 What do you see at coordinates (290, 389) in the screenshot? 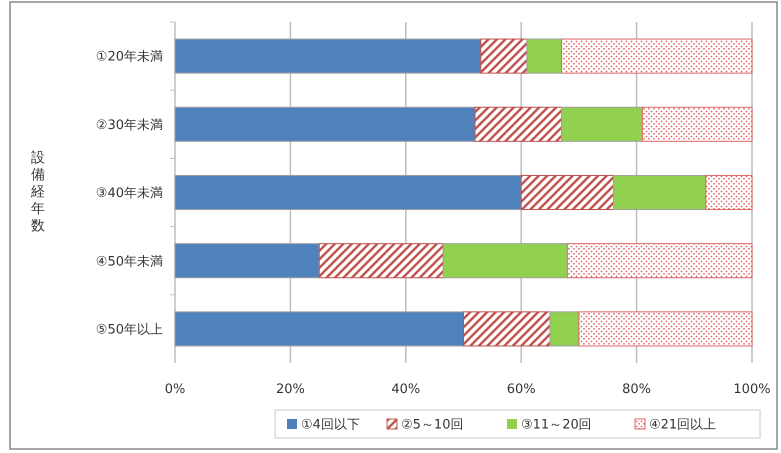
I see `x-tick-label: 20%` at bounding box center [290, 389].